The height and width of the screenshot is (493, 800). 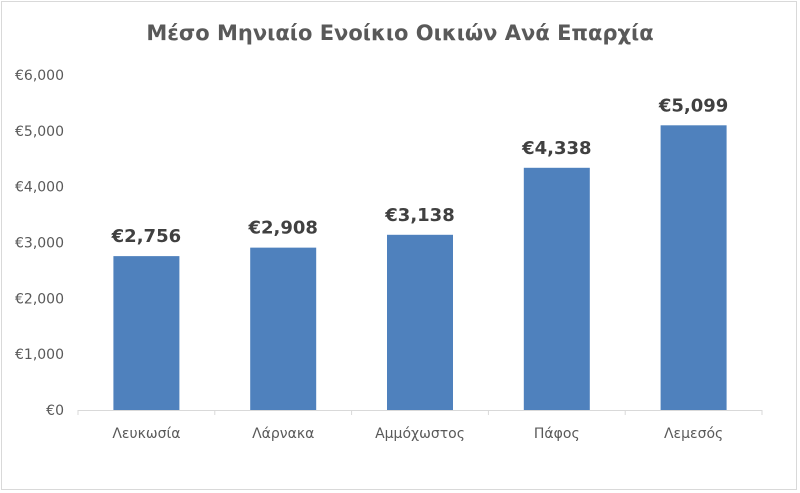 I want to click on x-category-label: Λευκωσία, so click(x=146, y=434).